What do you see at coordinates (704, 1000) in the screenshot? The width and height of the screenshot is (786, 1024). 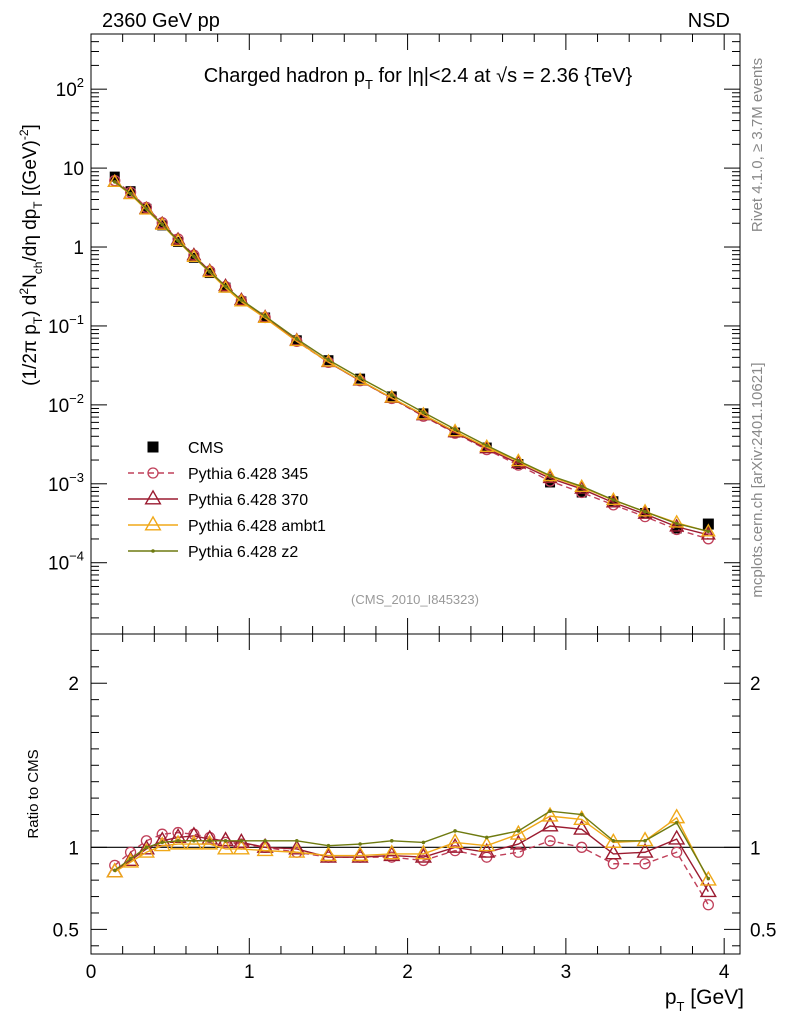 I see `x-axis-label: pT [GeV]` at bounding box center [704, 1000].